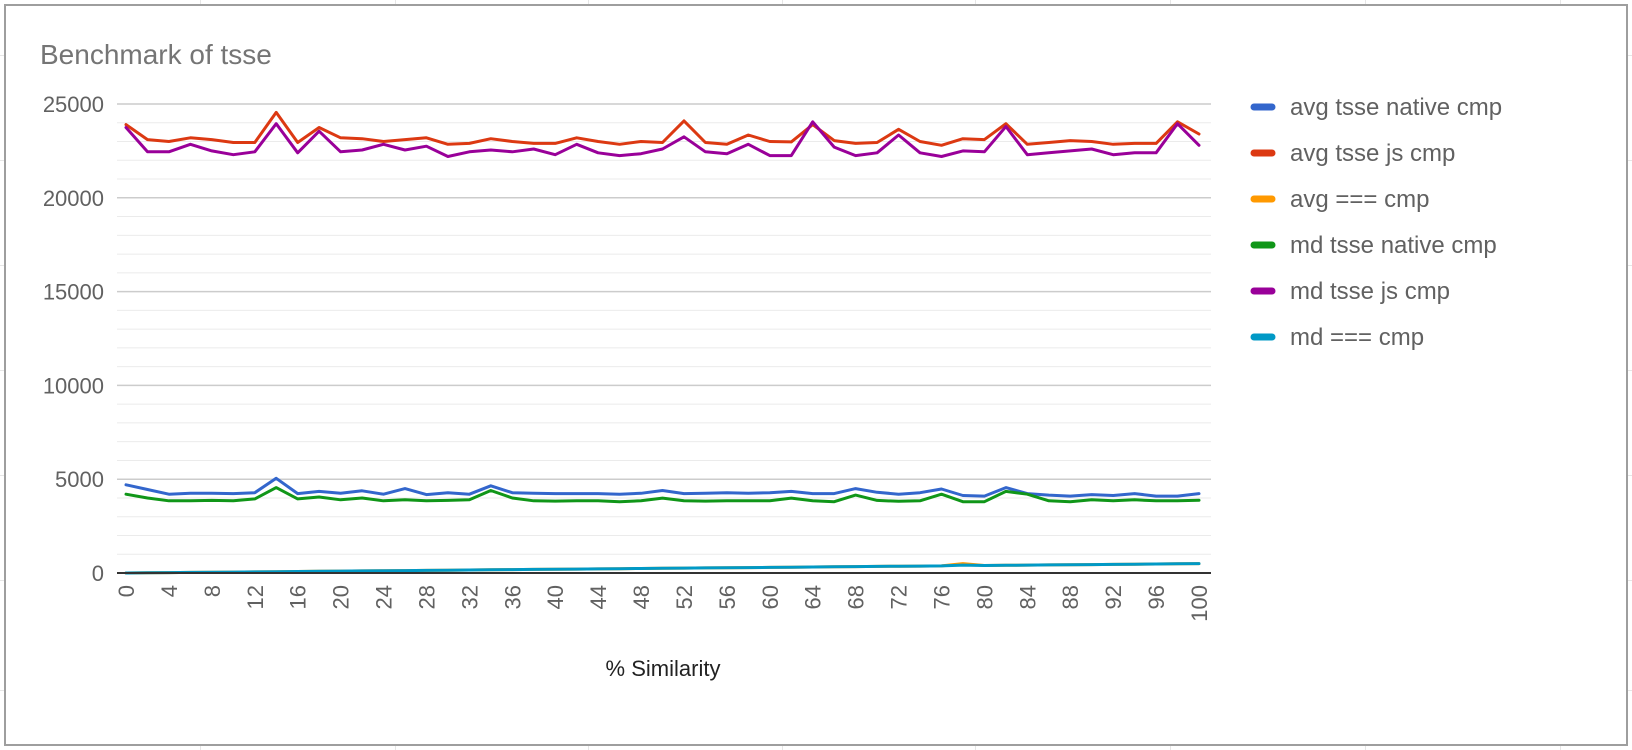 The height and width of the screenshot is (750, 1632). What do you see at coordinates (255, 597) in the screenshot?
I see `x-tick-label: 12` at bounding box center [255, 597].